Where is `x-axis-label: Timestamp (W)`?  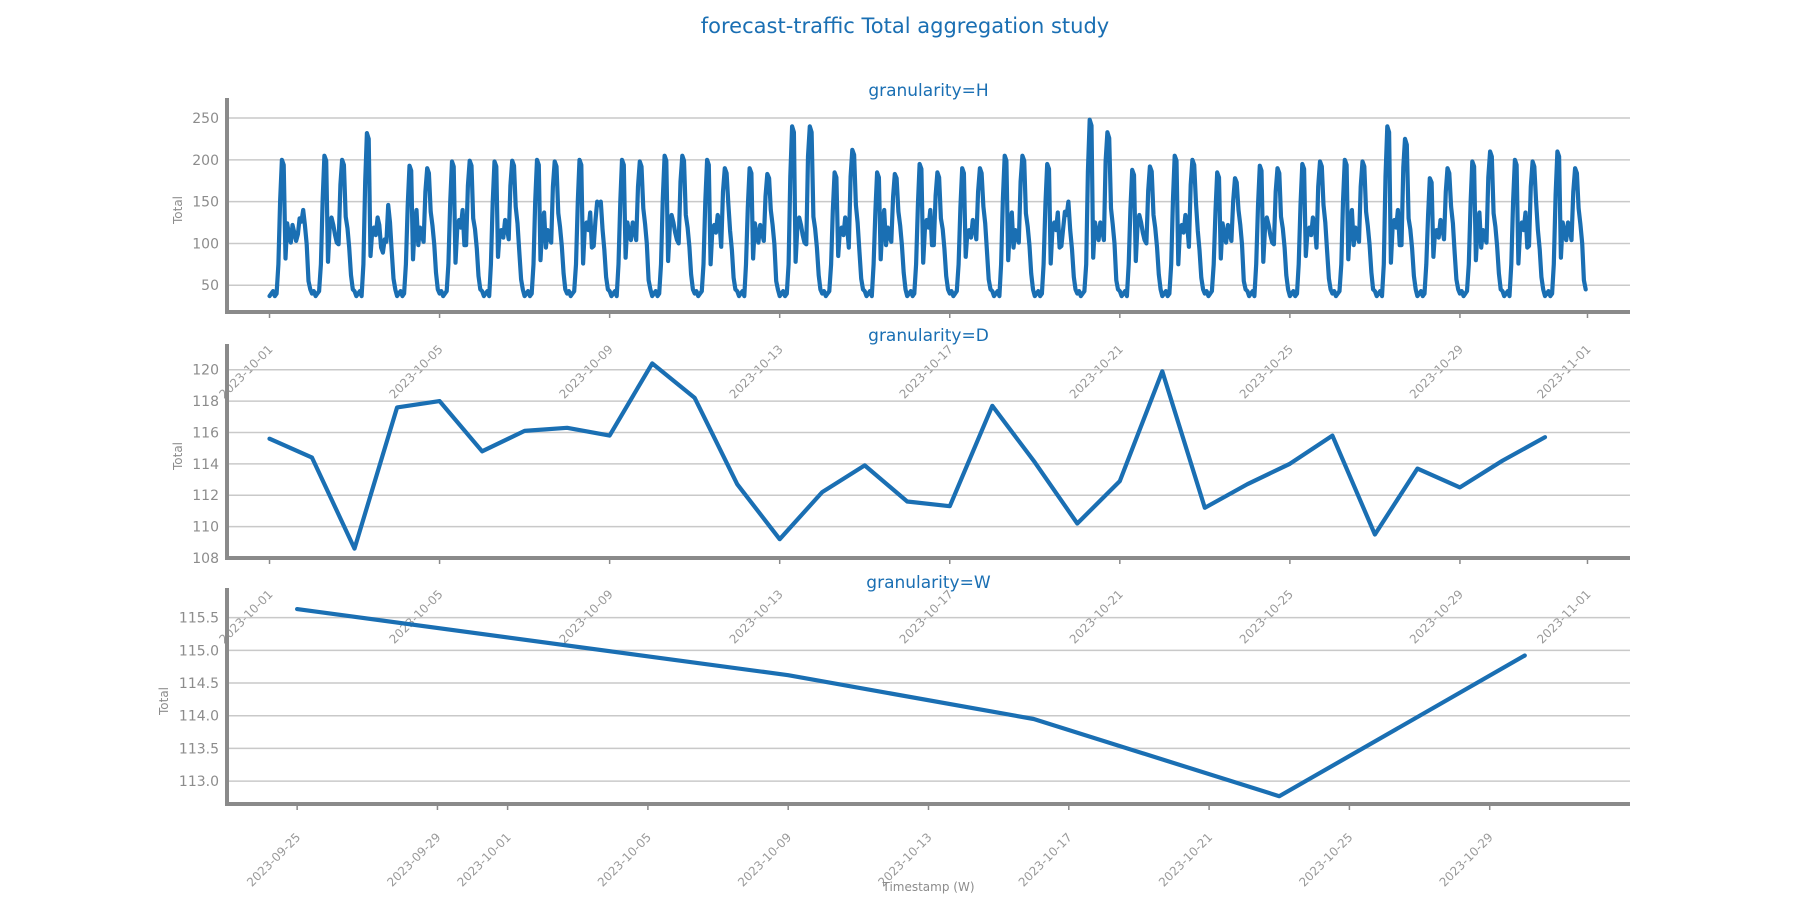 x-axis-label: Timestamp (W) is located at coordinates (927, 887).